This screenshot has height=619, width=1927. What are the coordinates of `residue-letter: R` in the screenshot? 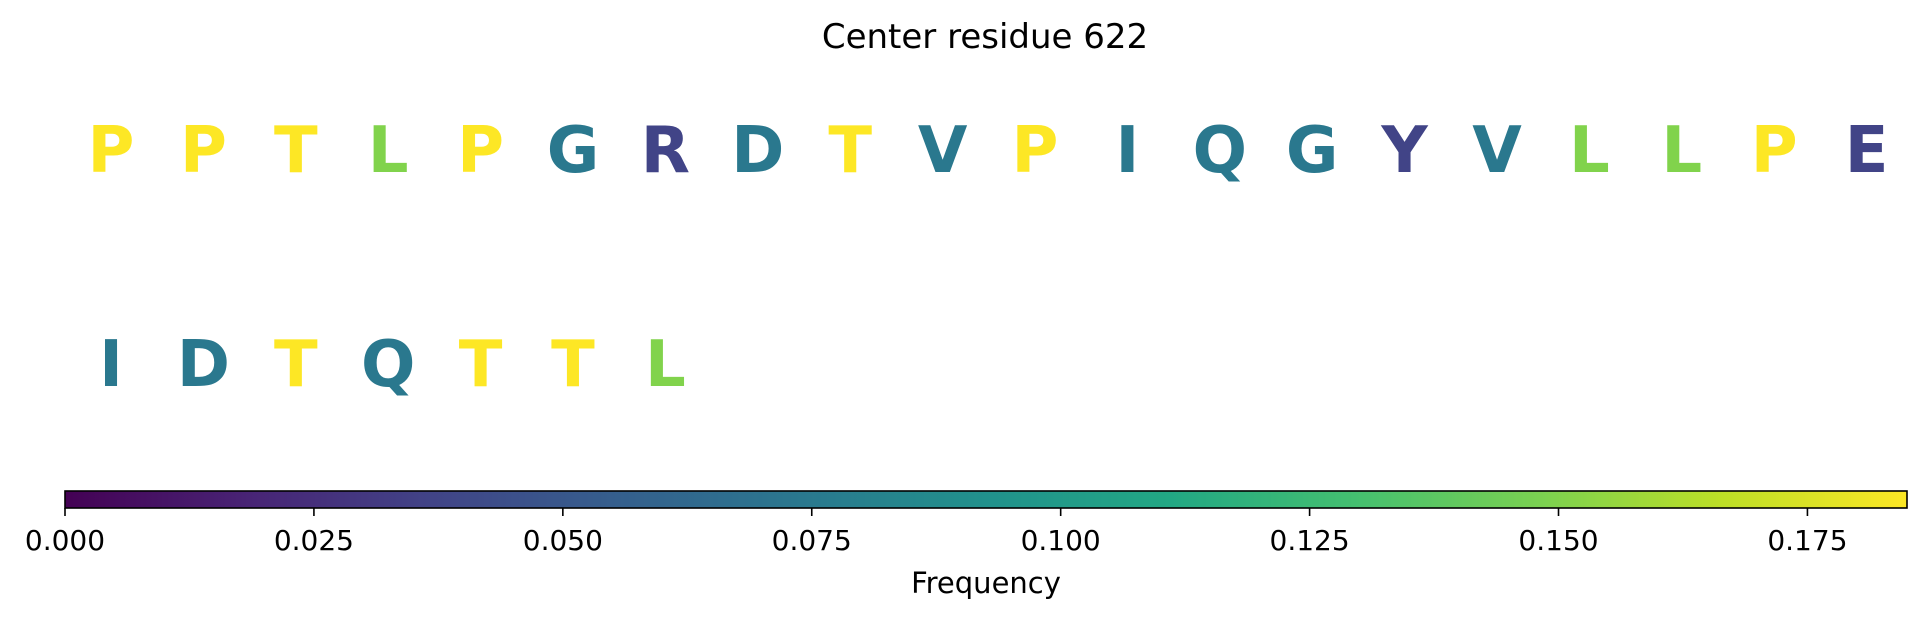 It's located at (665, 151).